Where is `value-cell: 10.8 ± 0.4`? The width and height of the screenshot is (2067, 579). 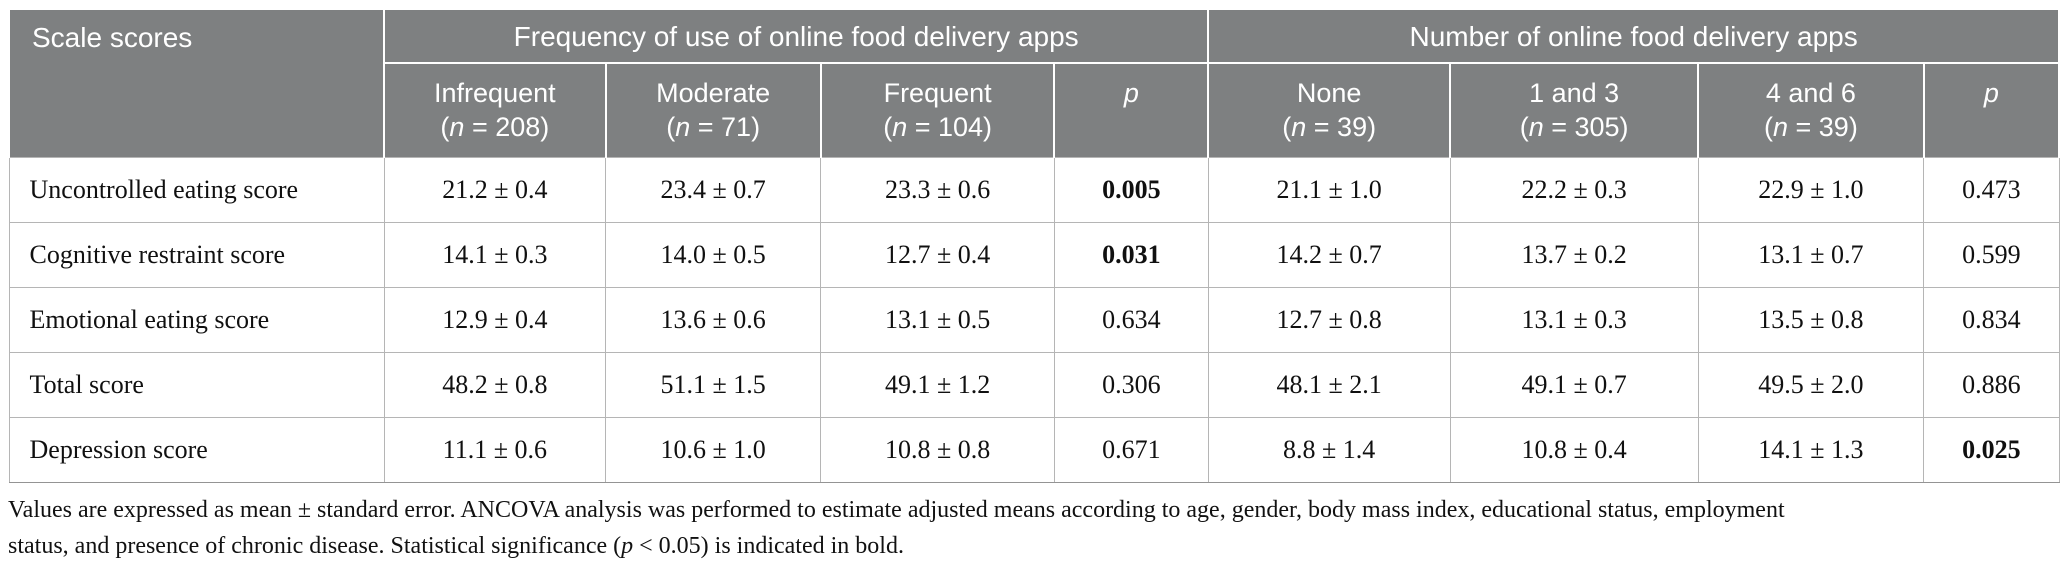 value-cell: 10.8 ± 0.4 is located at coordinates (1574, 449).